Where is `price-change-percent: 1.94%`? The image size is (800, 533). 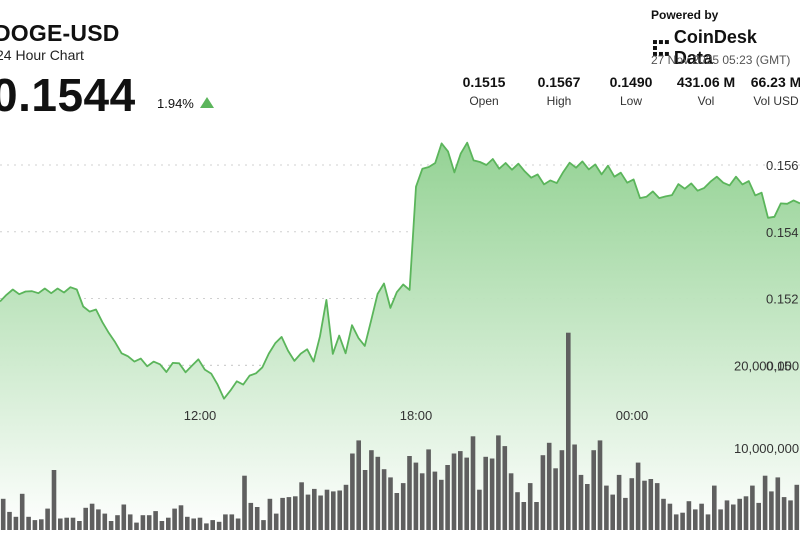
price-change-percent: 1.94% is located at coordinates (175, 103).